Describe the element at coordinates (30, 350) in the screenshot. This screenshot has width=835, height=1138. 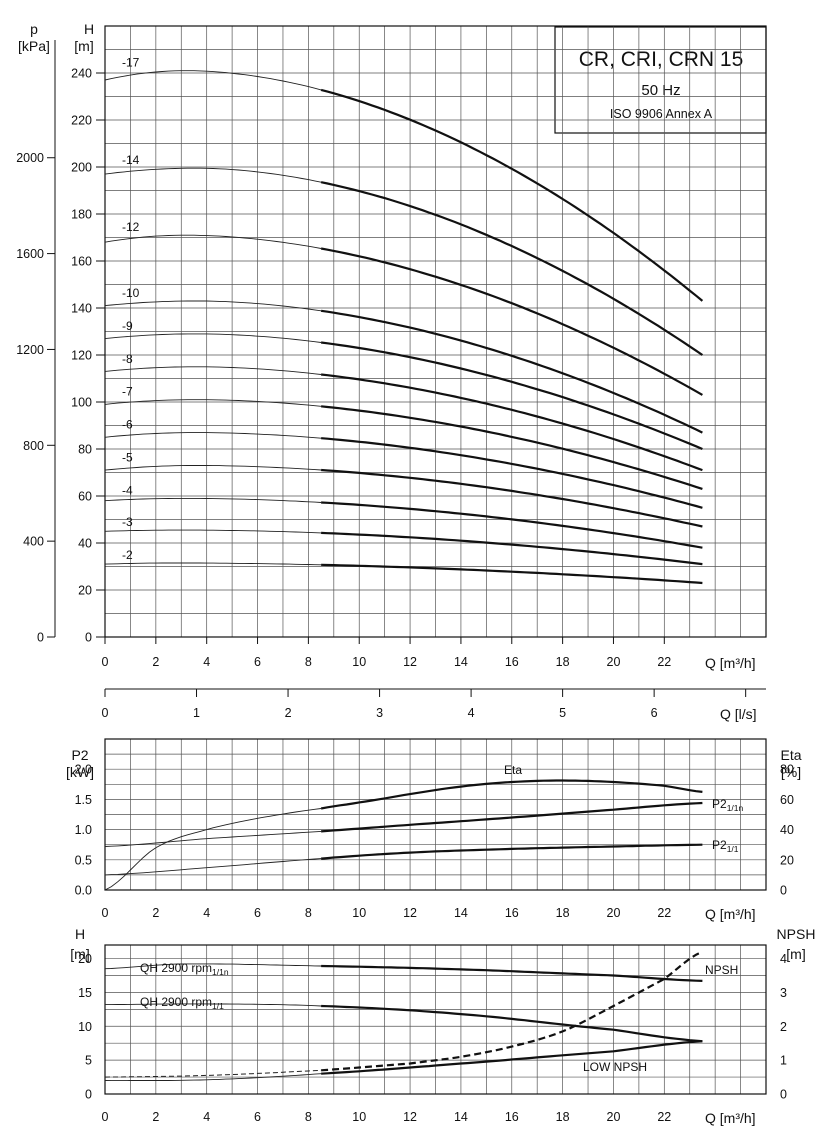
I see `pressure-tick-label: 1200` at that location.